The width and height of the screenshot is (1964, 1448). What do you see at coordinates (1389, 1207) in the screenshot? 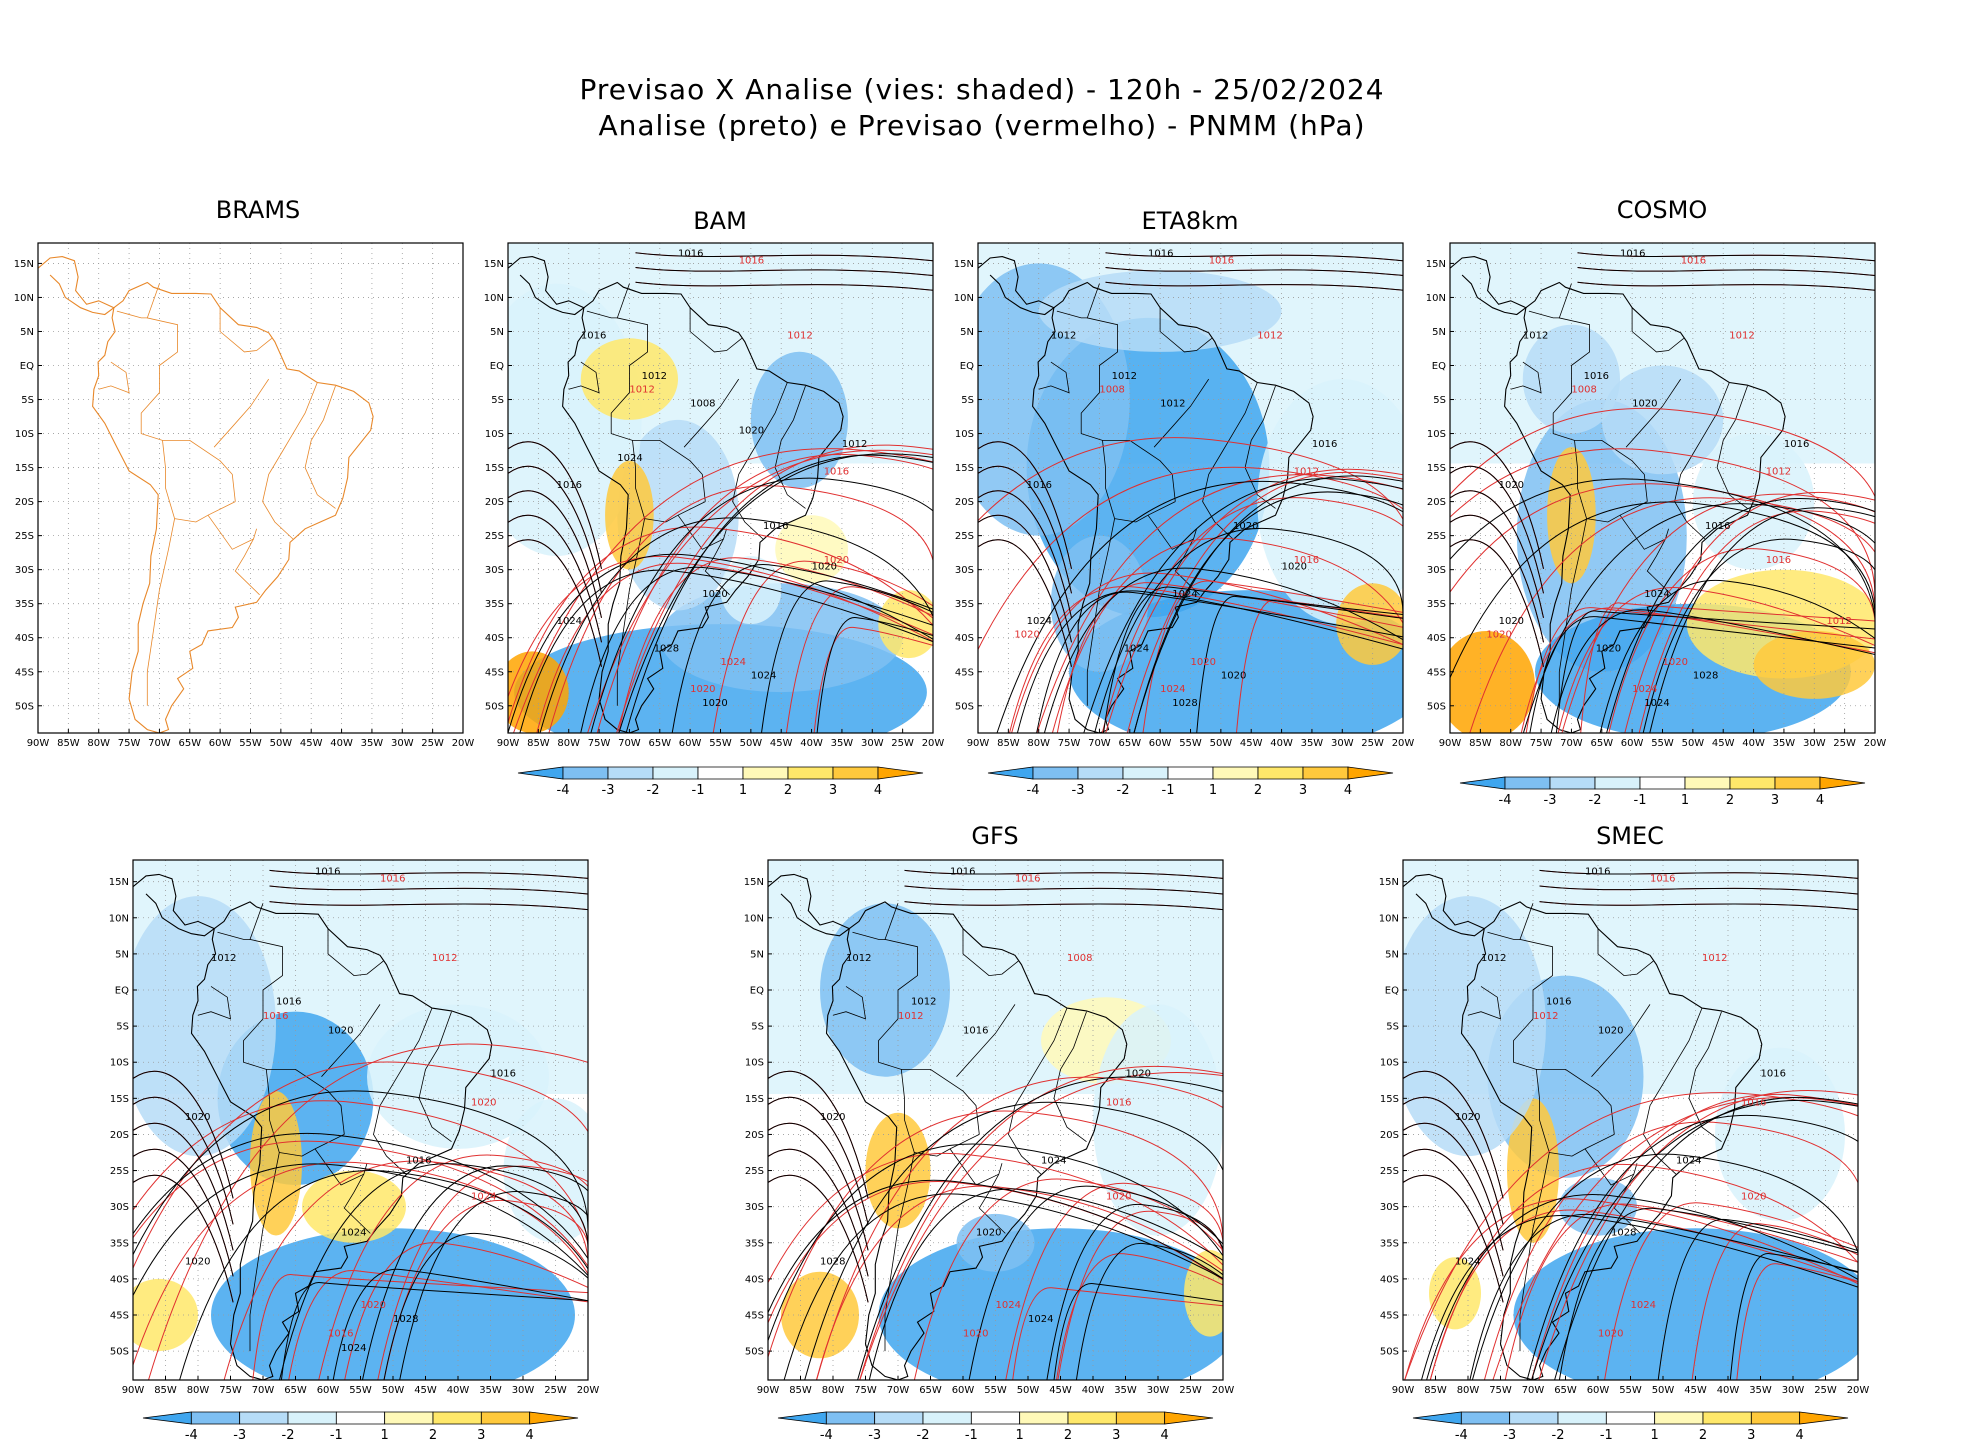
I see `lat-tick-label: 30S` at bounding box center [1389, 1207].